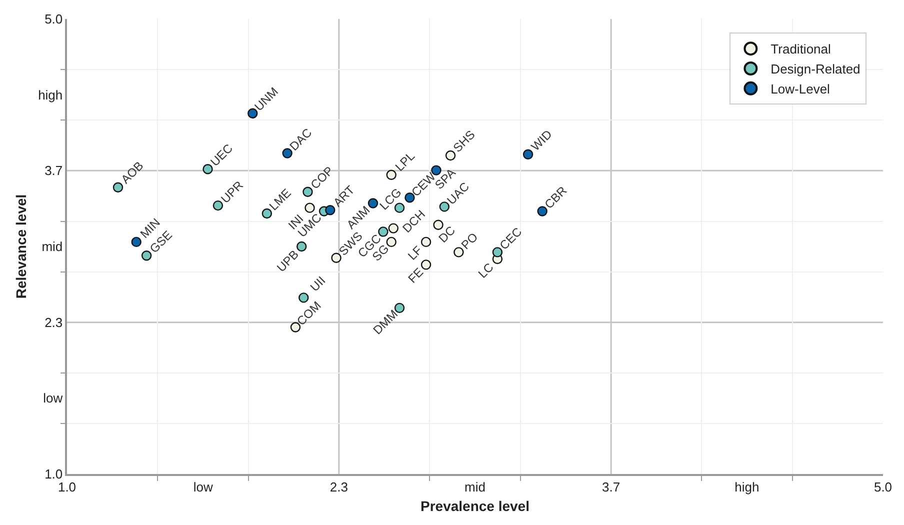 This screenshot has height=525, width=904. Describe the element at coordinates (53, 322) in the screenshot. I see `y-tick-label: 2.3` at that location.